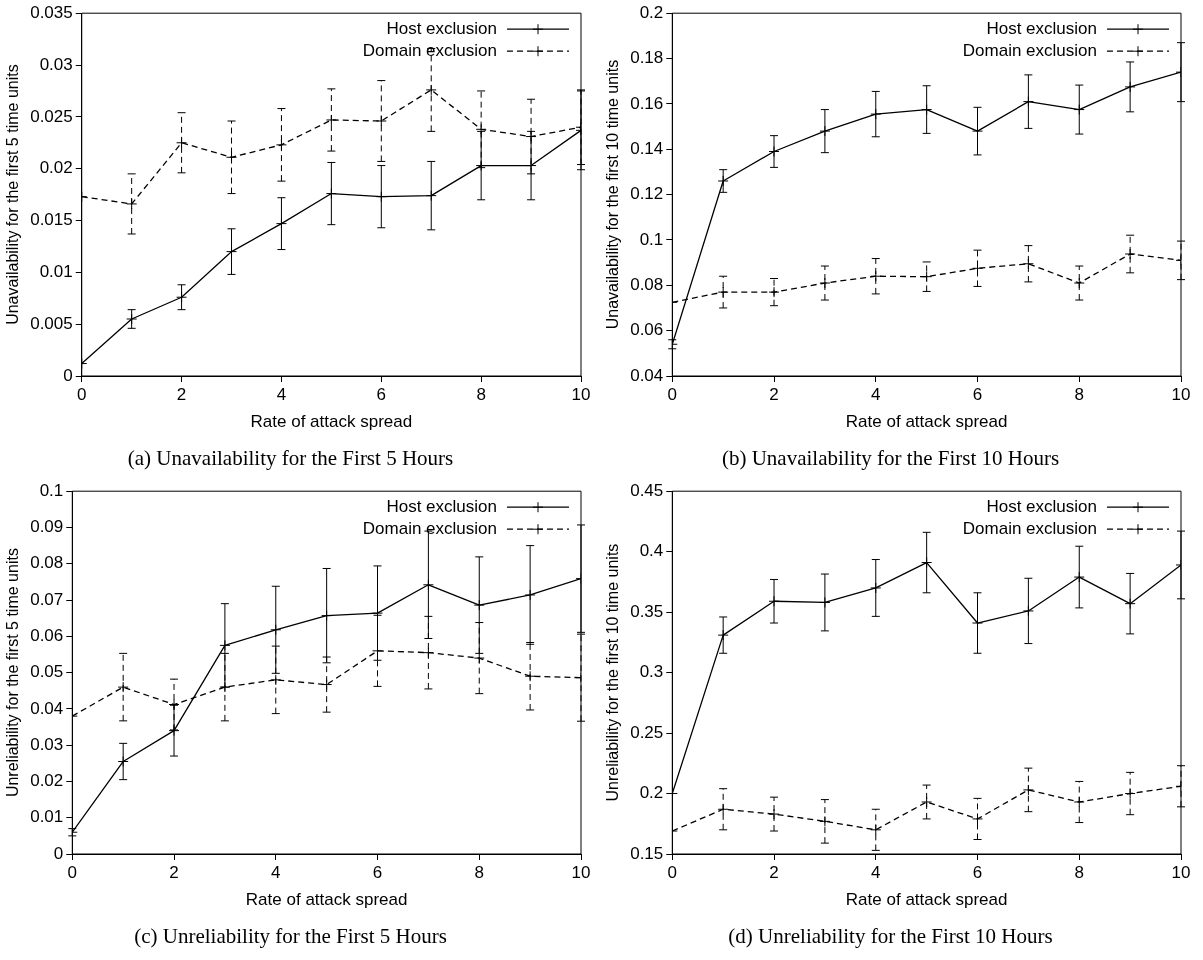 This screenshot has height=960, width=1203. What do you see at coordinates (290, 935) in the screenshot?
I see `text: (c) Unreliability for the First 5 Hours` at bounding box center [290, 935].